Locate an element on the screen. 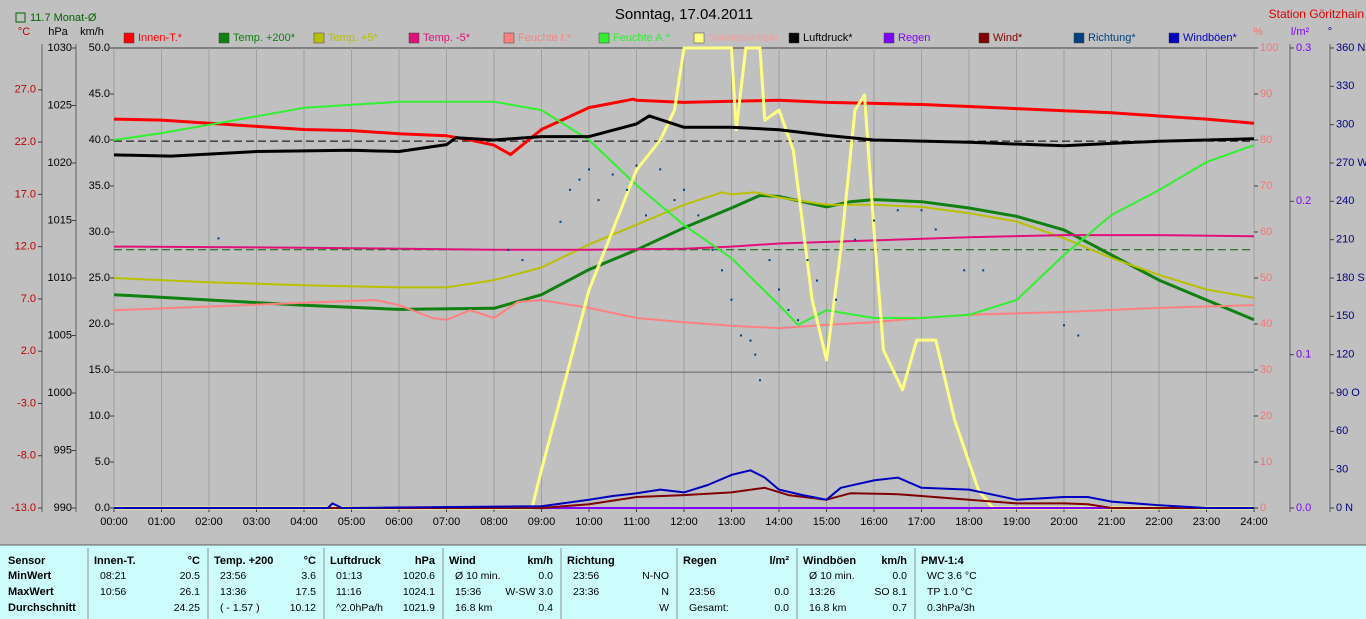 The height and width of the screenshot is (619, 1366). y-tick-label: 1025 is located at coordinates (60, 105).